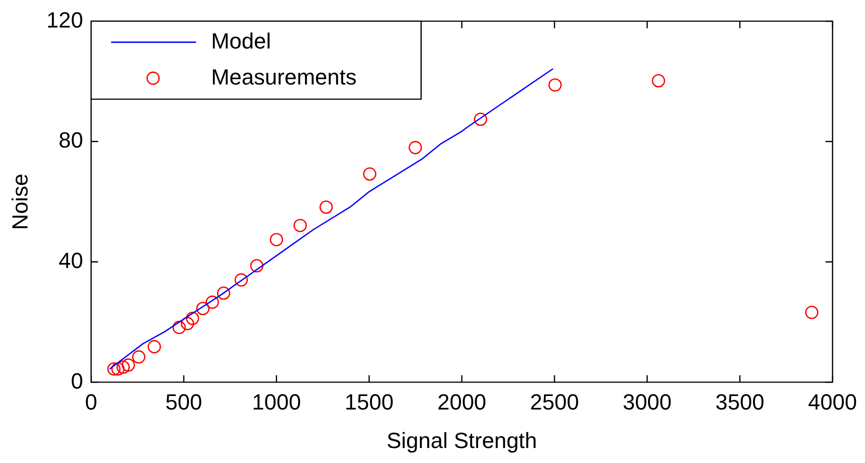 Image resolution: width=865 pixels, height=463 pixels. What do you see at coordinates (19, 202) in the screenshot?
I see `y-axis-title: Noise` at bounding box center [19, 202].